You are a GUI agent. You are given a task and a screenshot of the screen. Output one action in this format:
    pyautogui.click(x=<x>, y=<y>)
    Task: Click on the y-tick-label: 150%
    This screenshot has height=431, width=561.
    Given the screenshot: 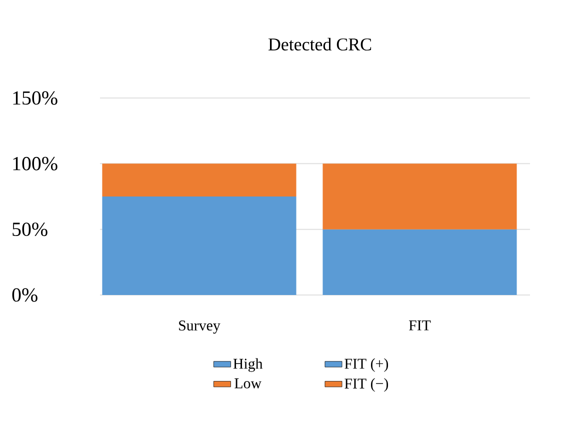 What is the action you would take?
    pyautogui.click(x=35, y=98)
    